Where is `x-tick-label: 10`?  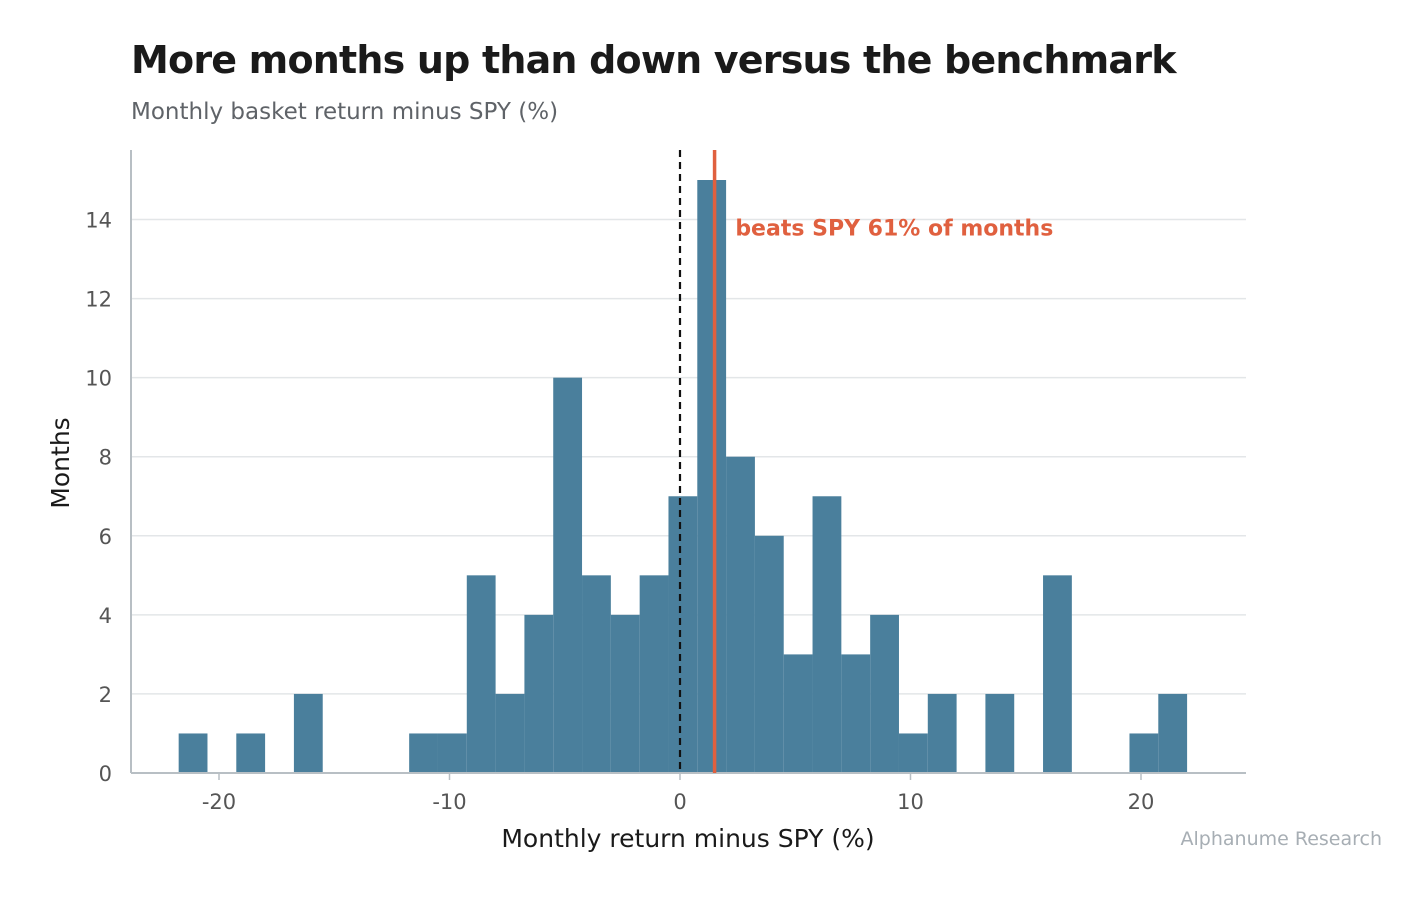
x-tick-label: 10 is located at coordinates (910, 802).